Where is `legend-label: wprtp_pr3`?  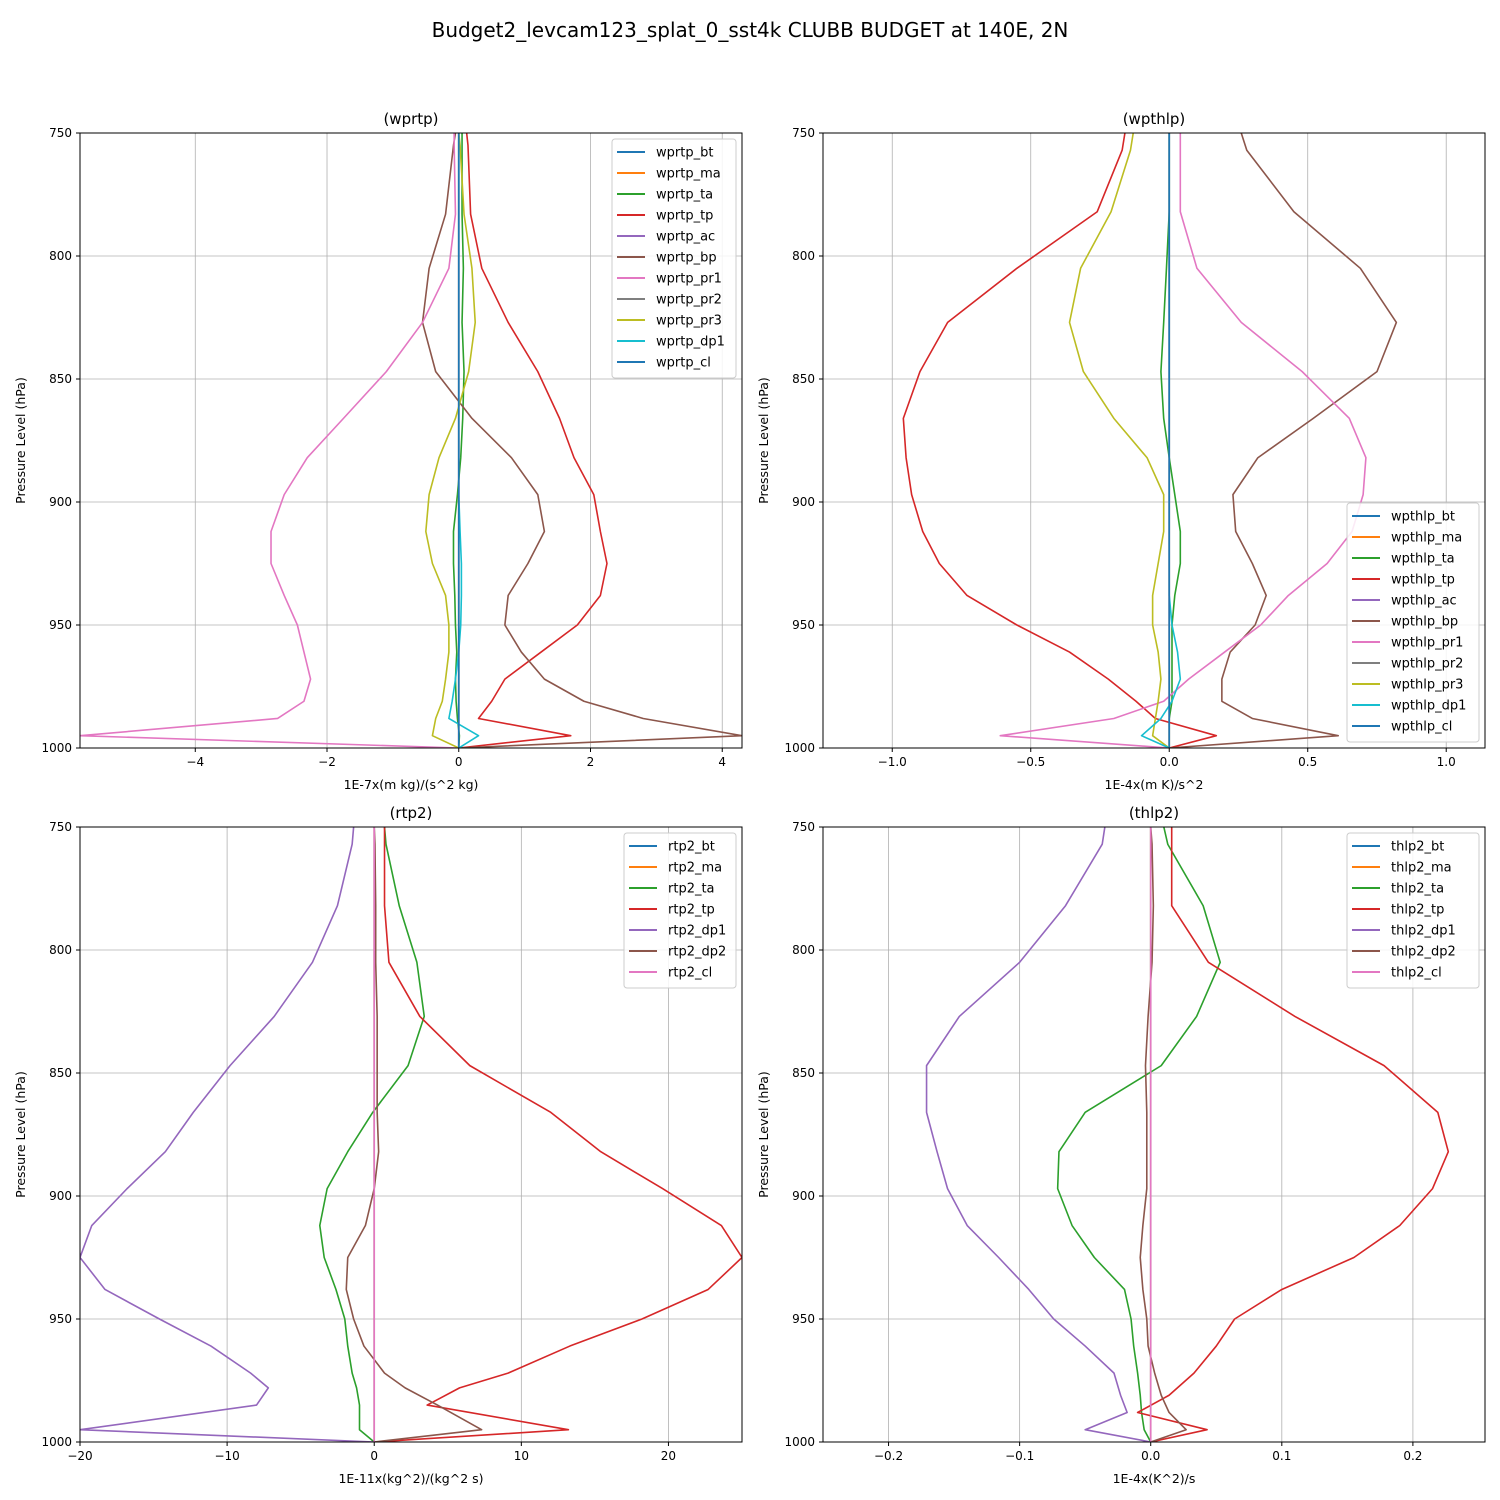 legend-label: wprtp_pr3 is located at coordinates (689, 321).